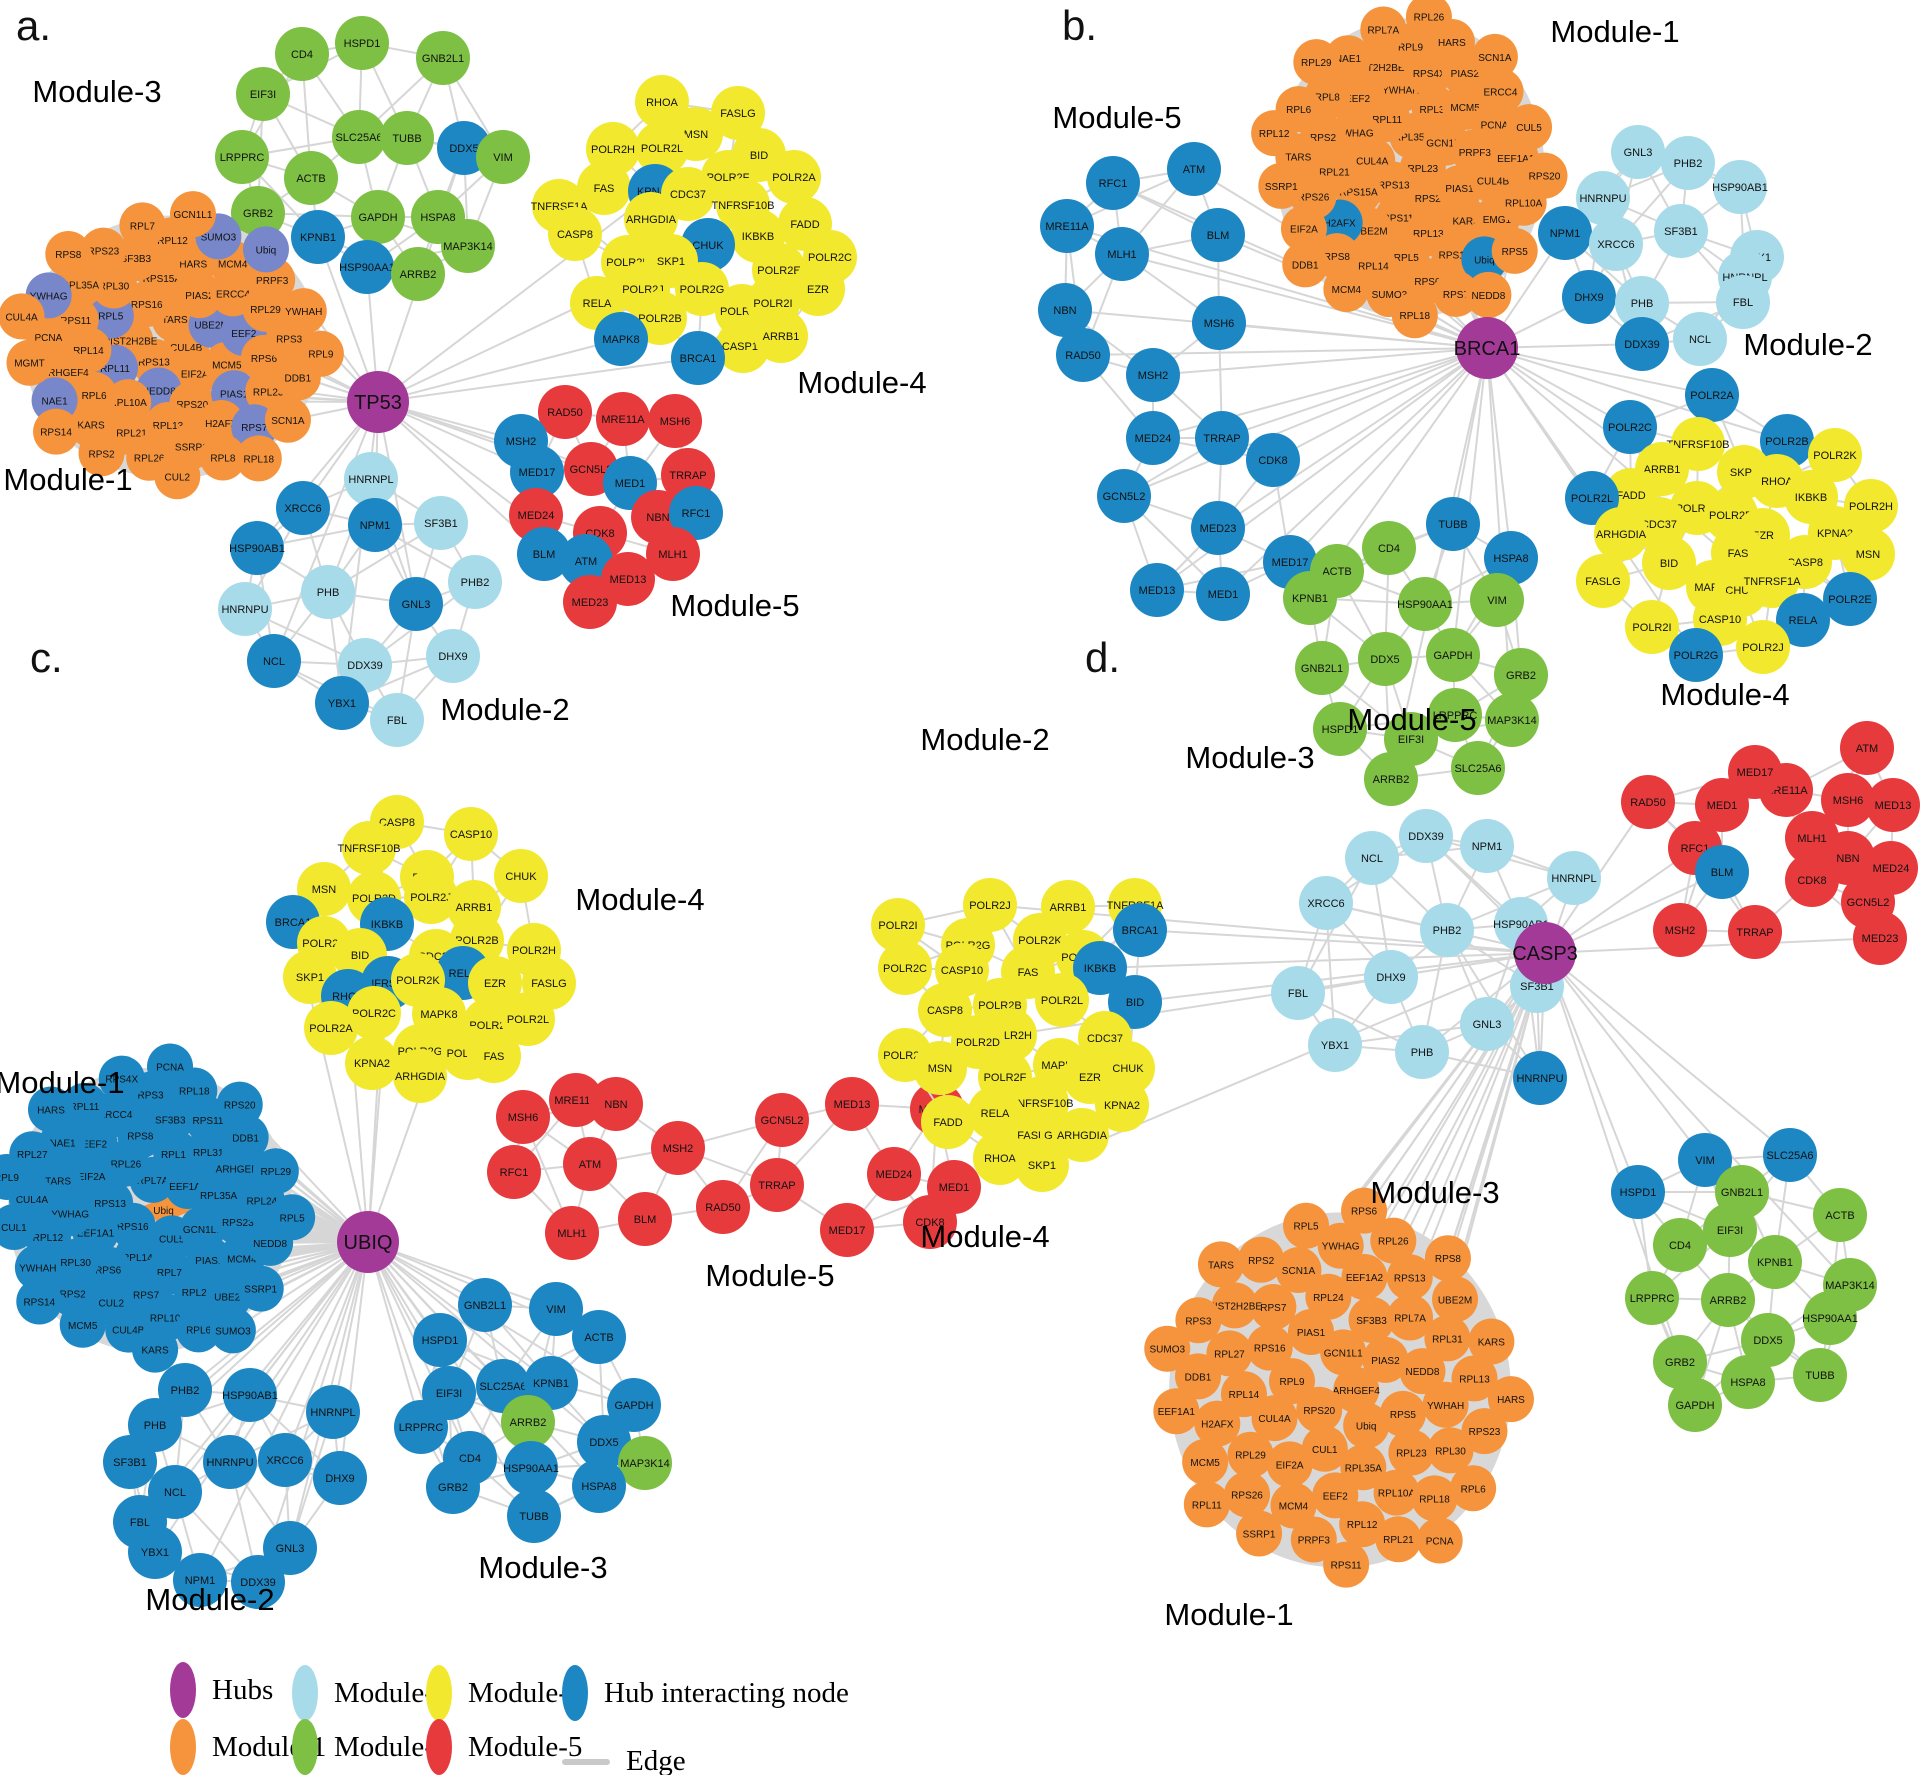 The width and height of the screenshot is (1923, 1775). What do you see at coordinates (621, 339) in the screenshot?
I see `node-MAPK8: MAPK8` at bounding box center [621, 339].